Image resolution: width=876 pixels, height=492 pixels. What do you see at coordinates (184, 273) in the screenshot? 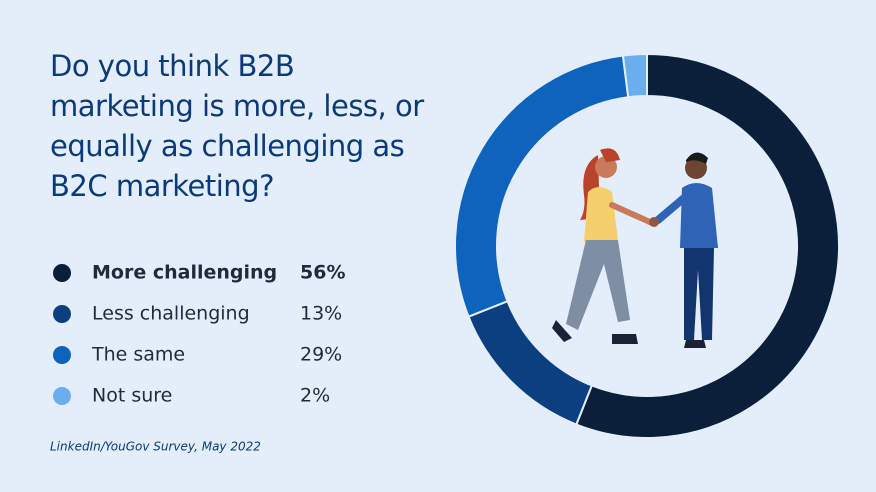
I see `legend-label: More challenging` at bounding box center [184, 273].